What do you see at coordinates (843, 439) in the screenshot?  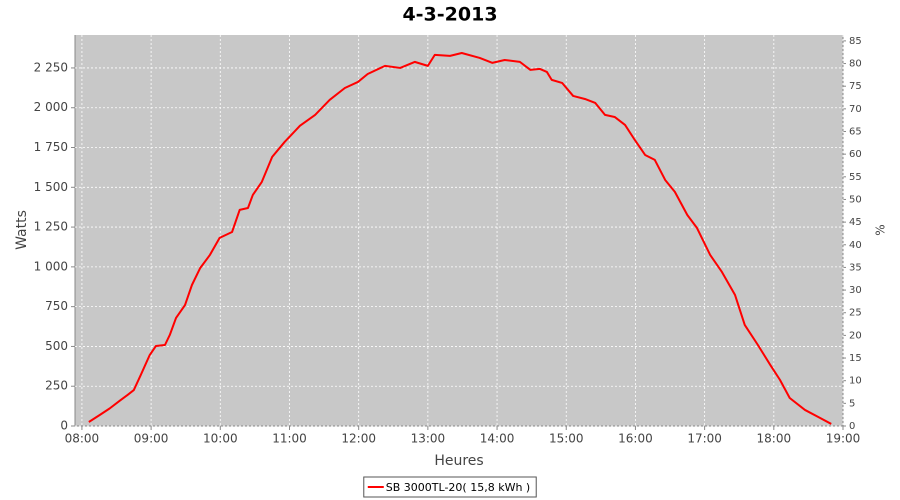 I see `x-tick-label: 19:00` at bounding box center [843, 439].